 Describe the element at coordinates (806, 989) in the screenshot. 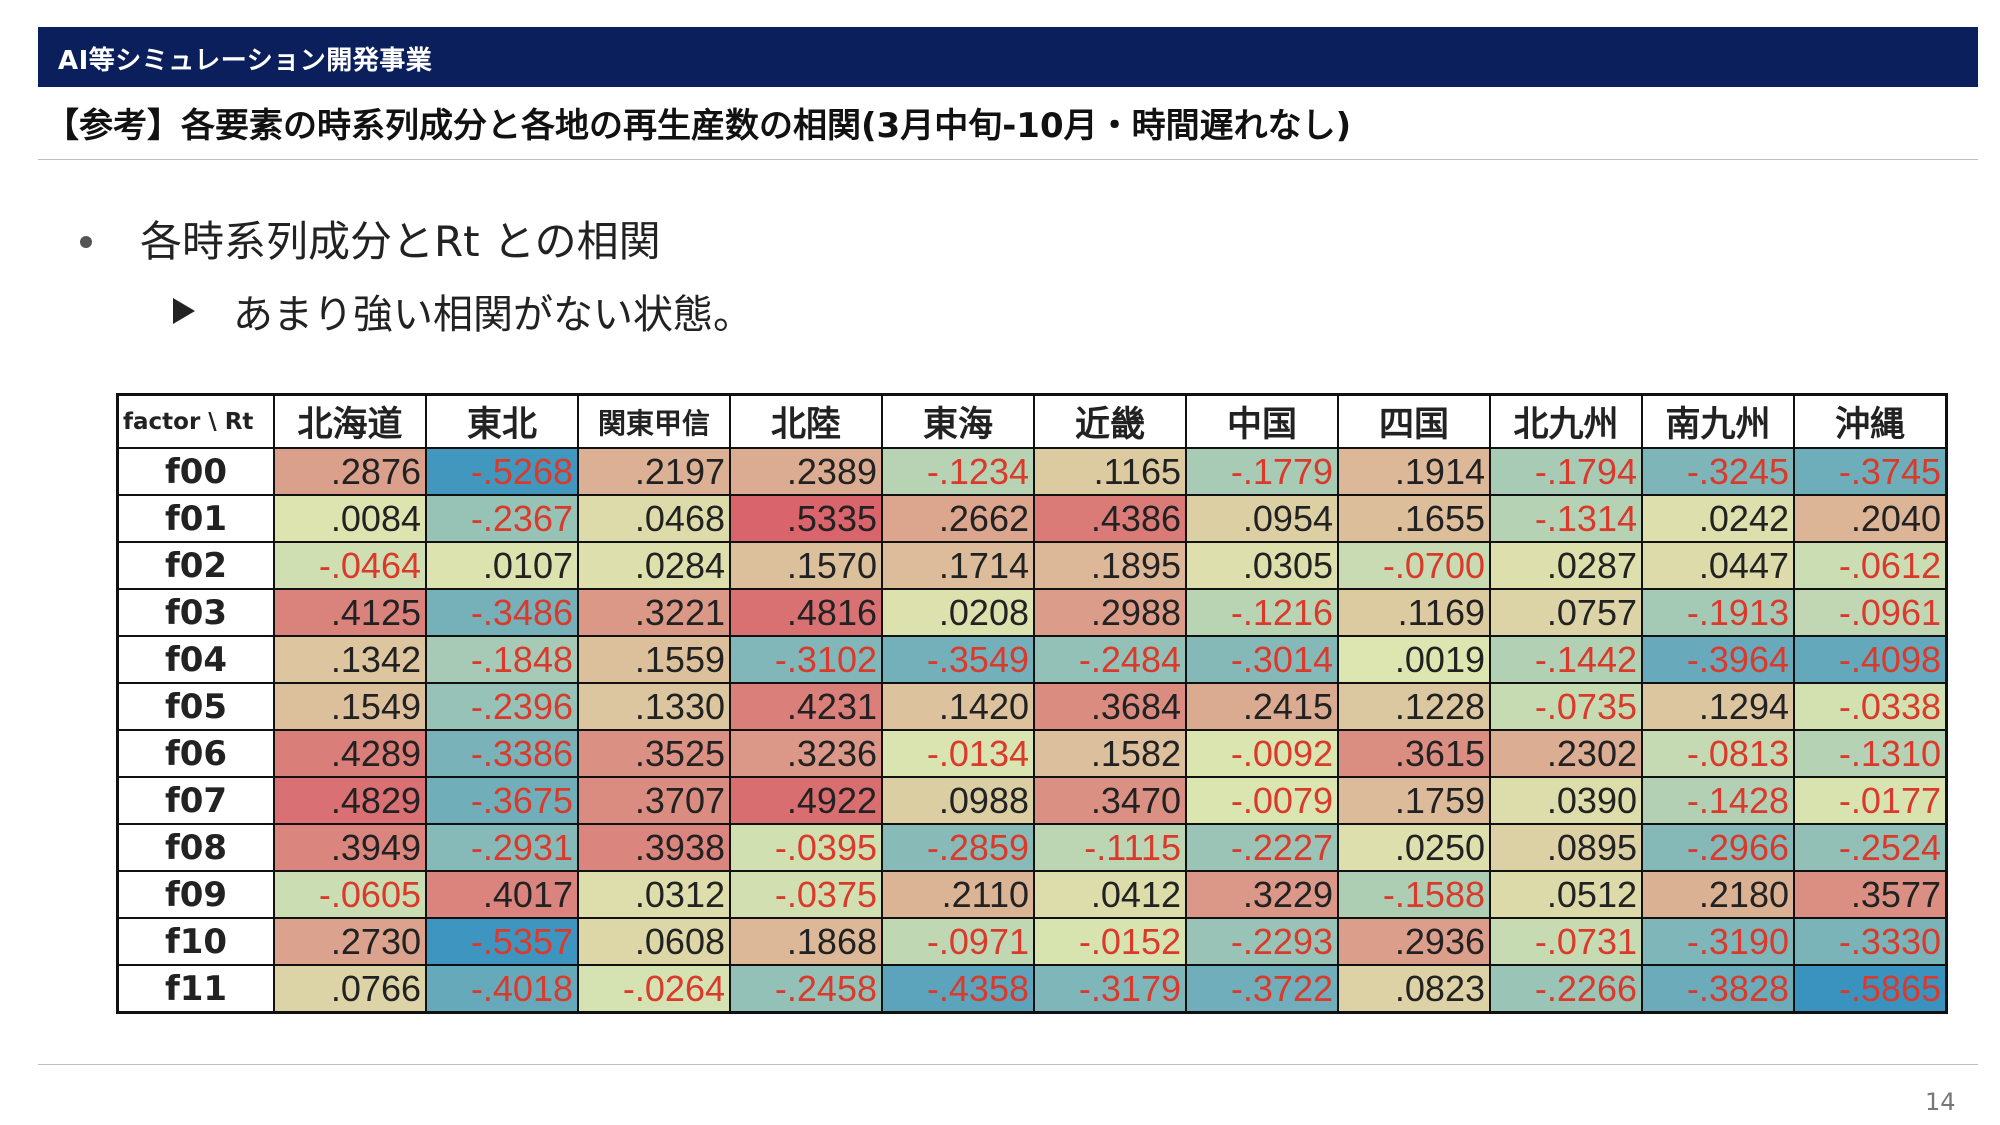

I see `heatmap-cell: -.2458` at that location.